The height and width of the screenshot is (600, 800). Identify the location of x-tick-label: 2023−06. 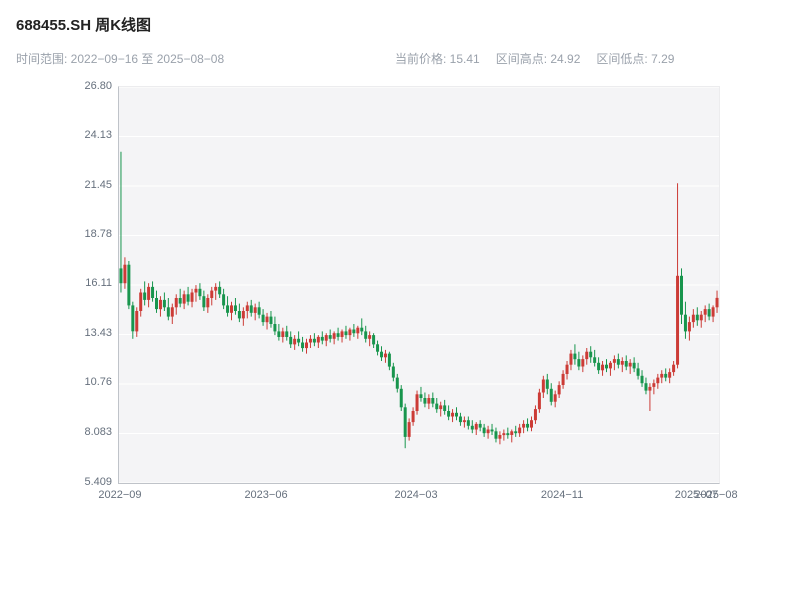
(266, 495).